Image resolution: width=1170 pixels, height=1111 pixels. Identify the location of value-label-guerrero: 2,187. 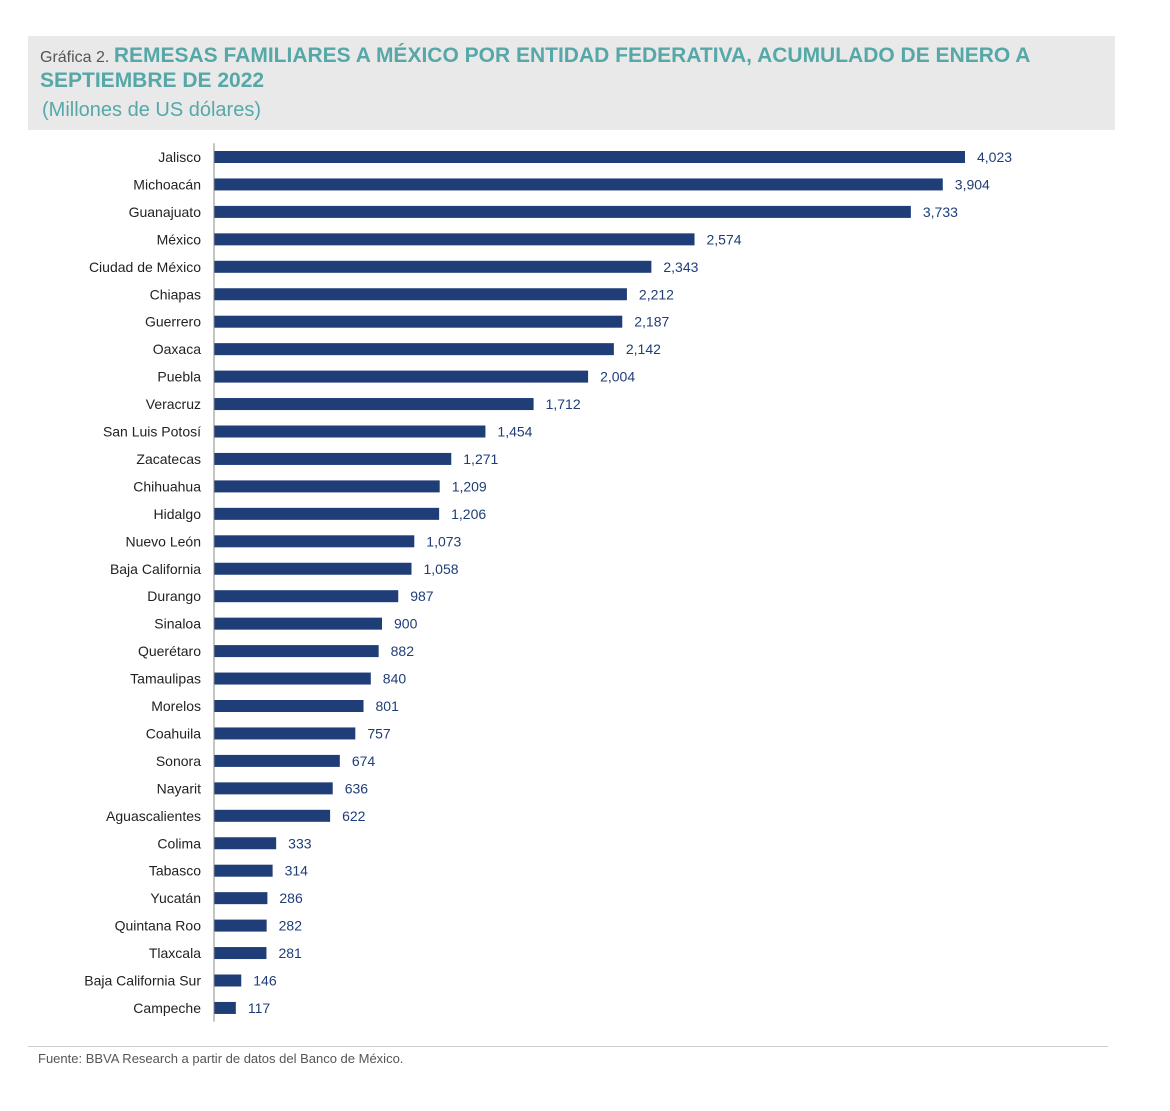
(651, 322).